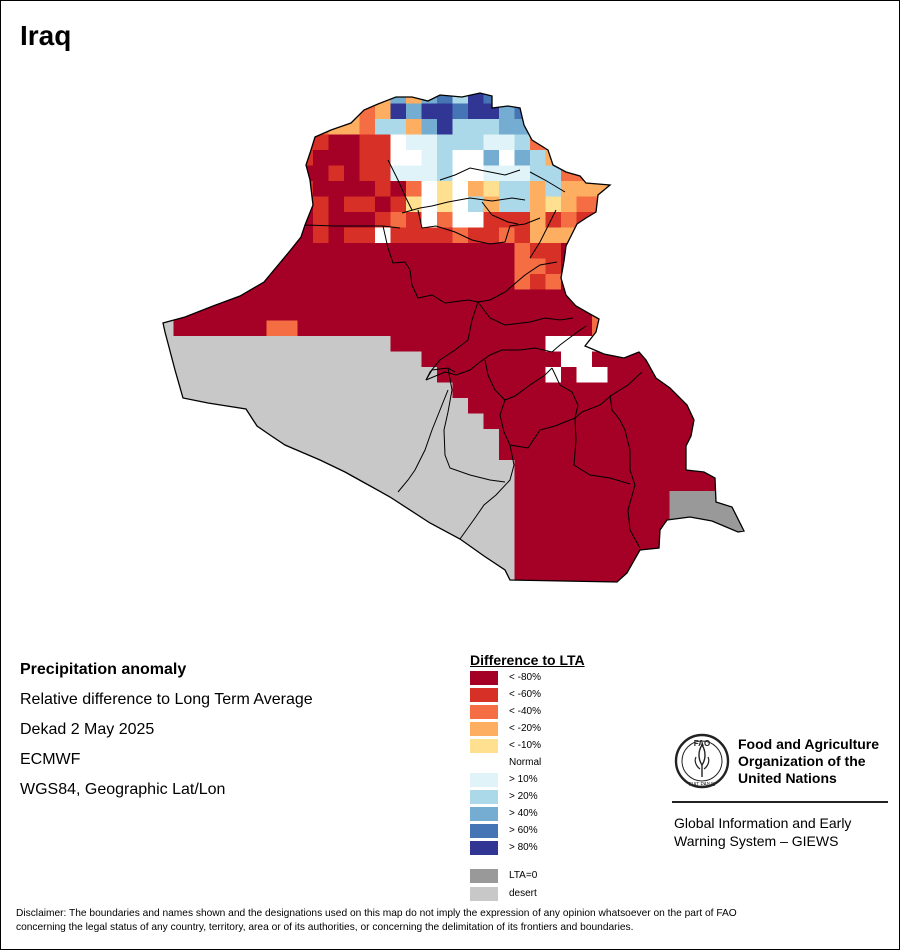  I want to click on legend-label: < -20%, so click(525, 728).